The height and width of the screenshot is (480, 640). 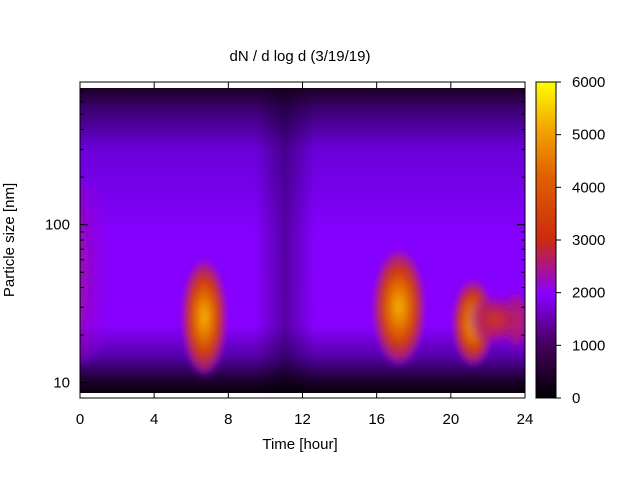 What do you see at coordinates (588, 345) in the screenshot?
I see `colorbar-tick-label: 1000` at bounding box center [588, 345].